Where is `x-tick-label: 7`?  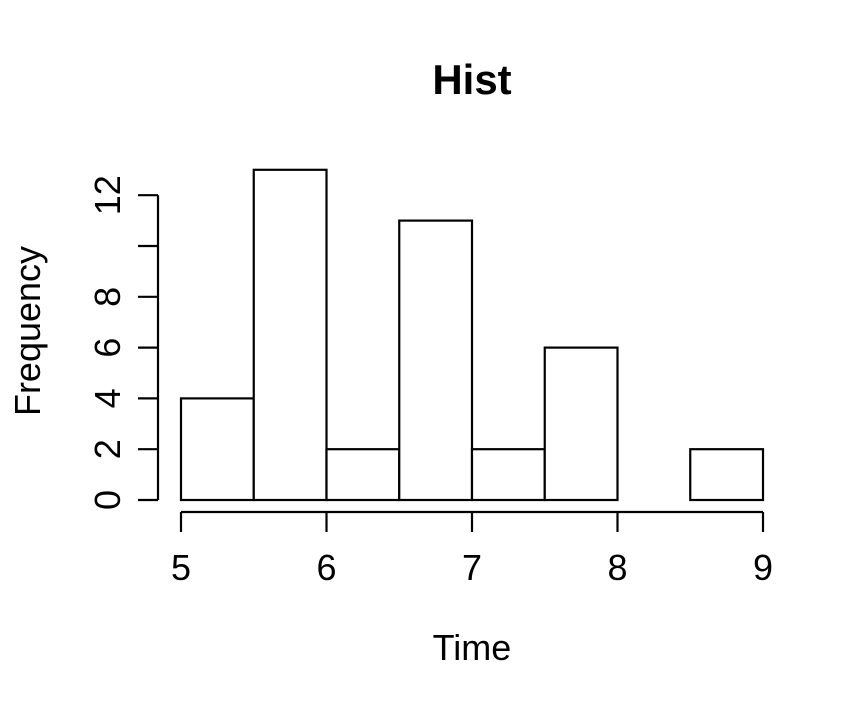
x-tick-label: 7 is located at coordinates (472, 567).